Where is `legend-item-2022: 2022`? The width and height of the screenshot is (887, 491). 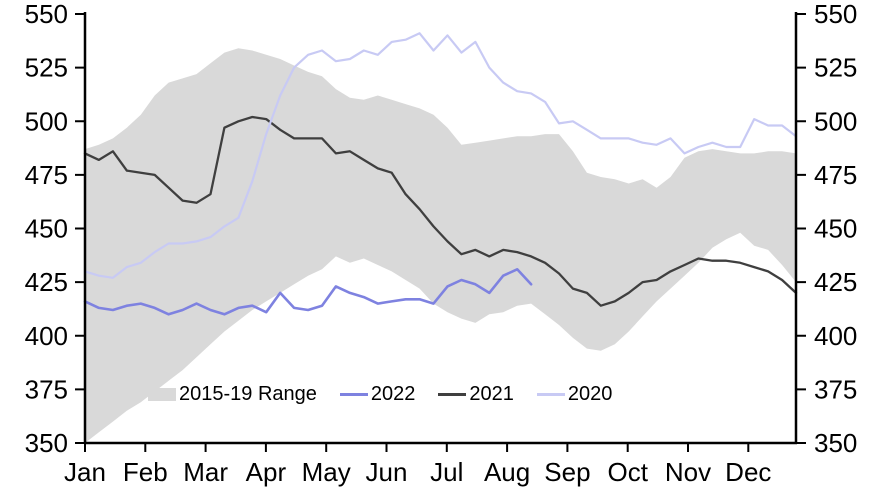
legend-item-2022: 2022 is located at coordinates (377, 394).